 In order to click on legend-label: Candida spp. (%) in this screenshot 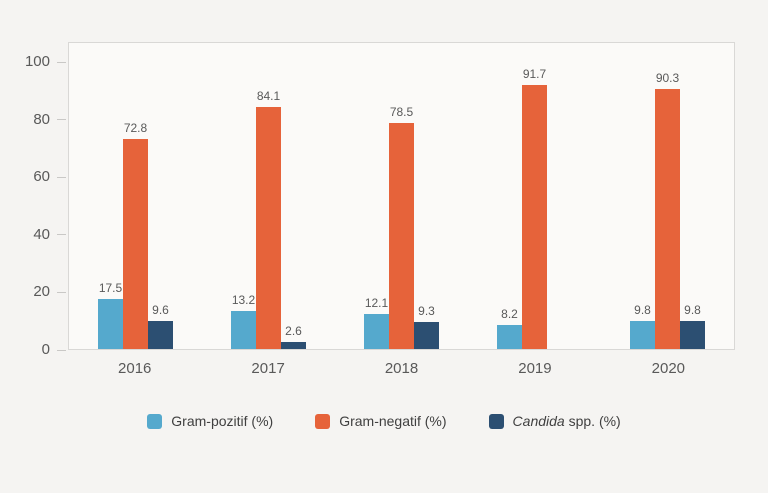, I will do `click(566, 421)`.